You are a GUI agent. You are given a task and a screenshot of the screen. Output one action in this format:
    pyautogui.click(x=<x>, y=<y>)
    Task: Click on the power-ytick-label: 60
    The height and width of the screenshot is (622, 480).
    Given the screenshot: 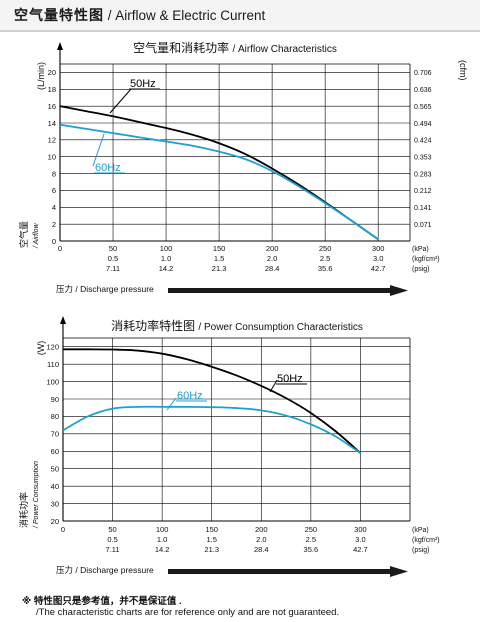 What is the action you would take?
    pyautogui.click(x=55, y=451)
    